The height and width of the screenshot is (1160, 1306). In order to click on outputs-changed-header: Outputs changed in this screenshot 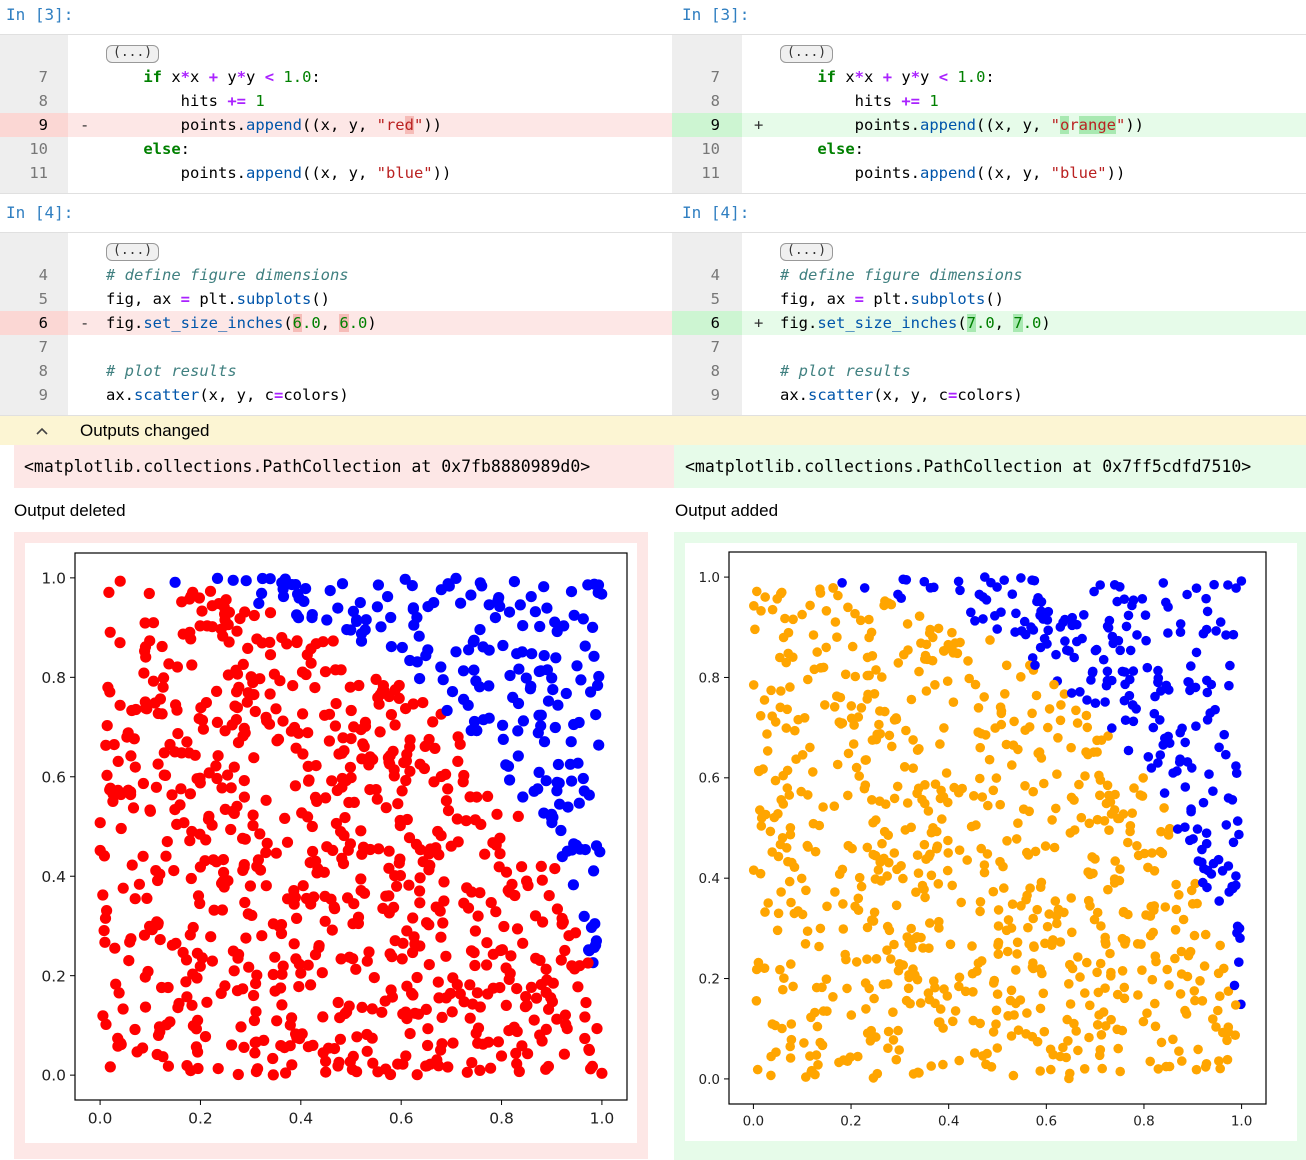, I will do `click(653, 430)`.